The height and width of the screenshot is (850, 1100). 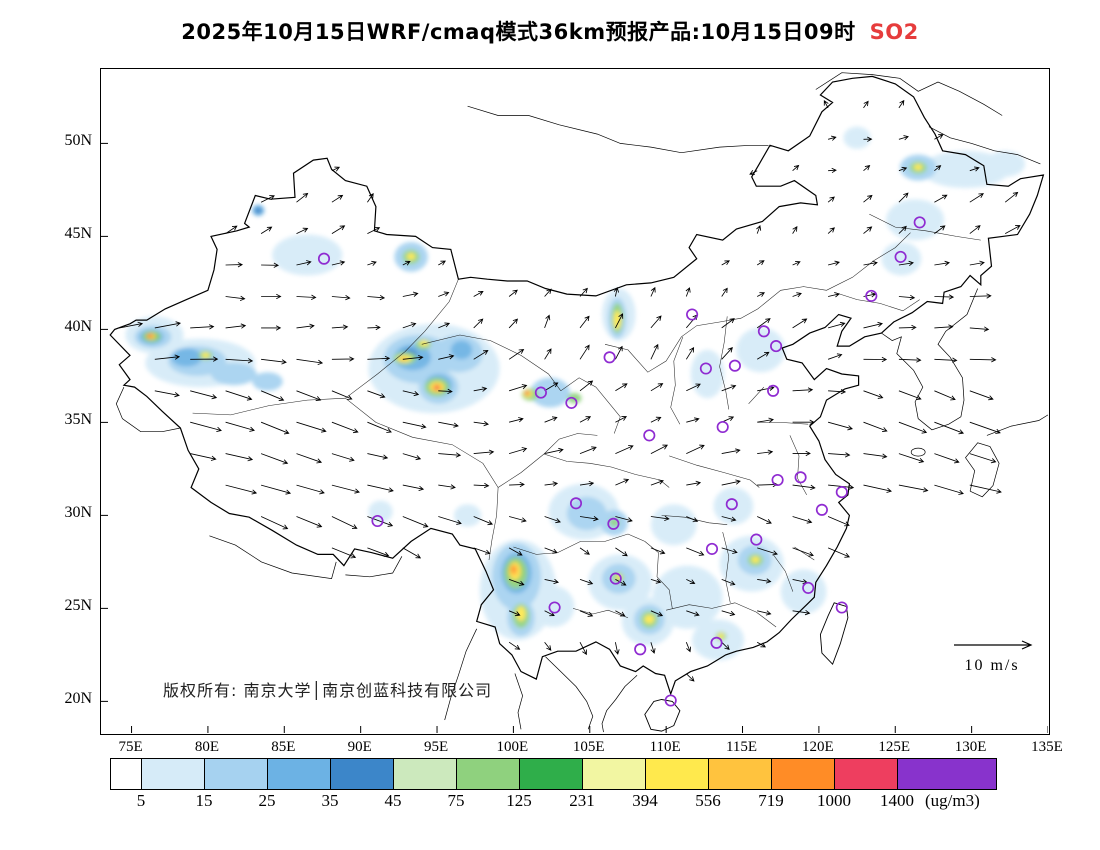 I want to click on colorbar-tick-label: 231, so click(x=582, y=800).